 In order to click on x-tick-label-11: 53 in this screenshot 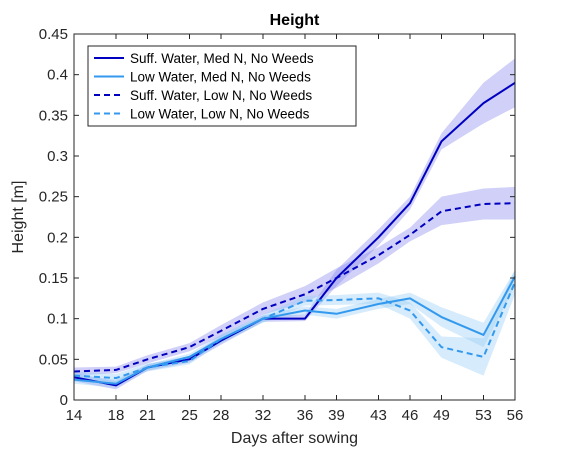, I will do `click(483, 415)`.